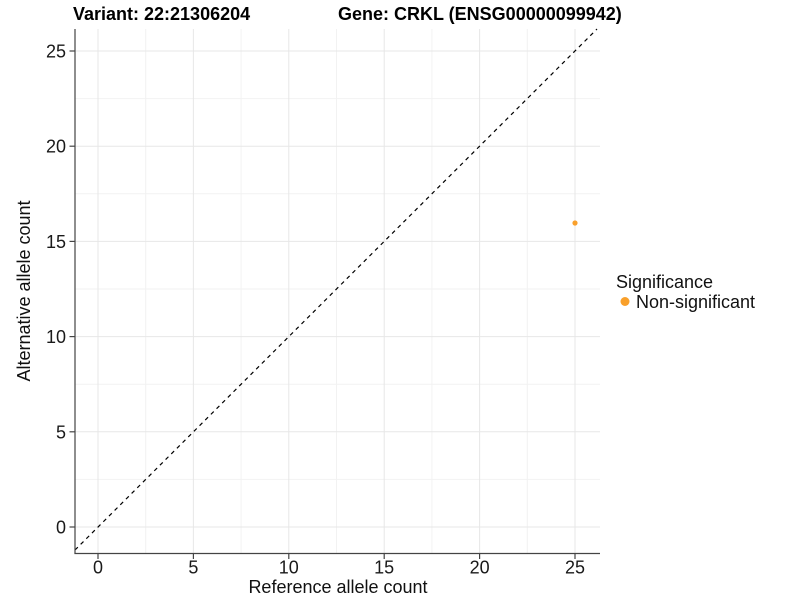 The height and width of the screenshot is (600, 800). I want to click on y-tick-label: 0, so click(61, 528).